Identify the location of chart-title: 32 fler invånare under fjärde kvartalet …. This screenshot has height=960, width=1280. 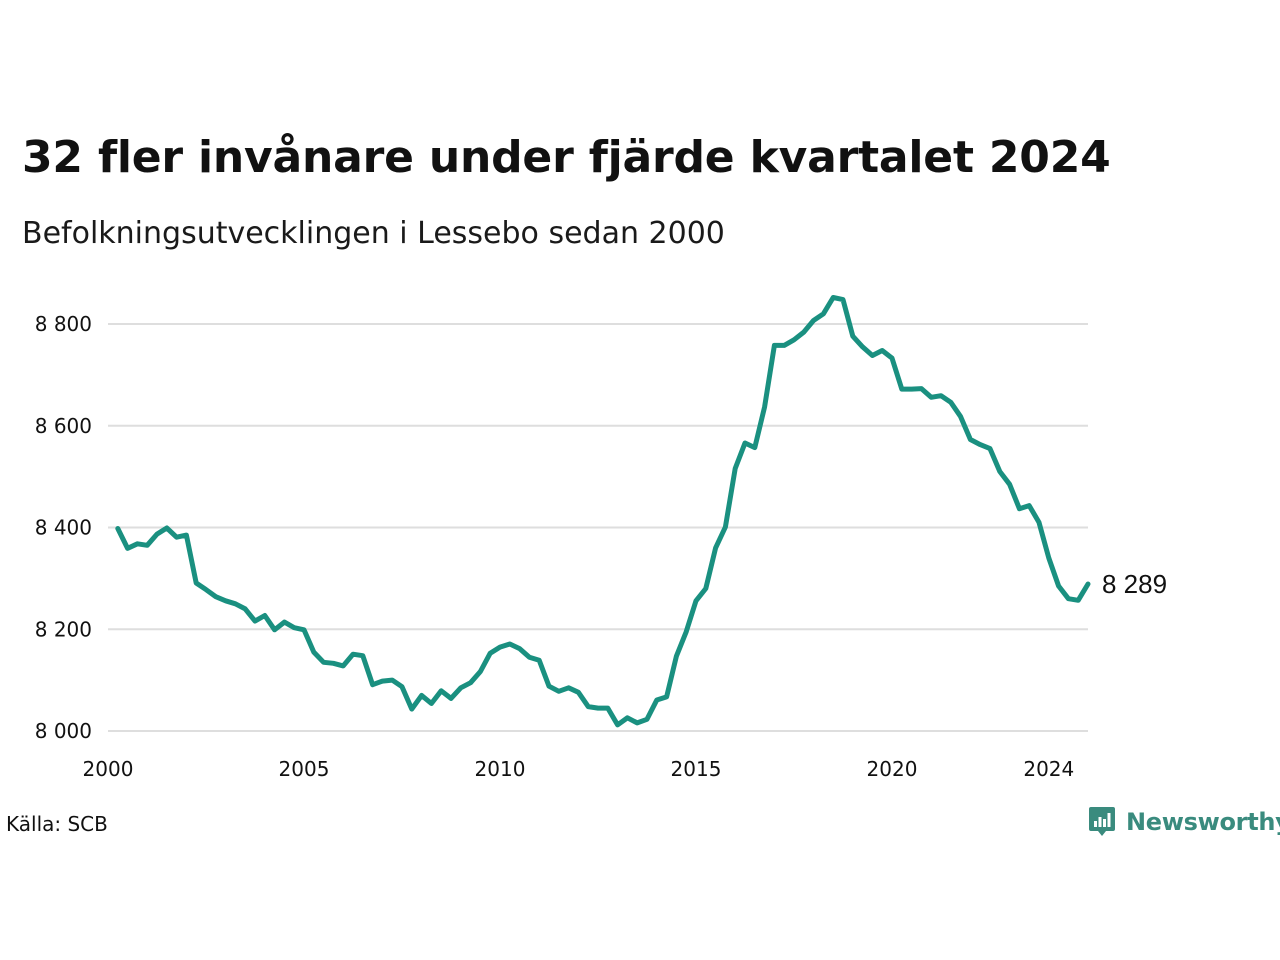
(566, 157).